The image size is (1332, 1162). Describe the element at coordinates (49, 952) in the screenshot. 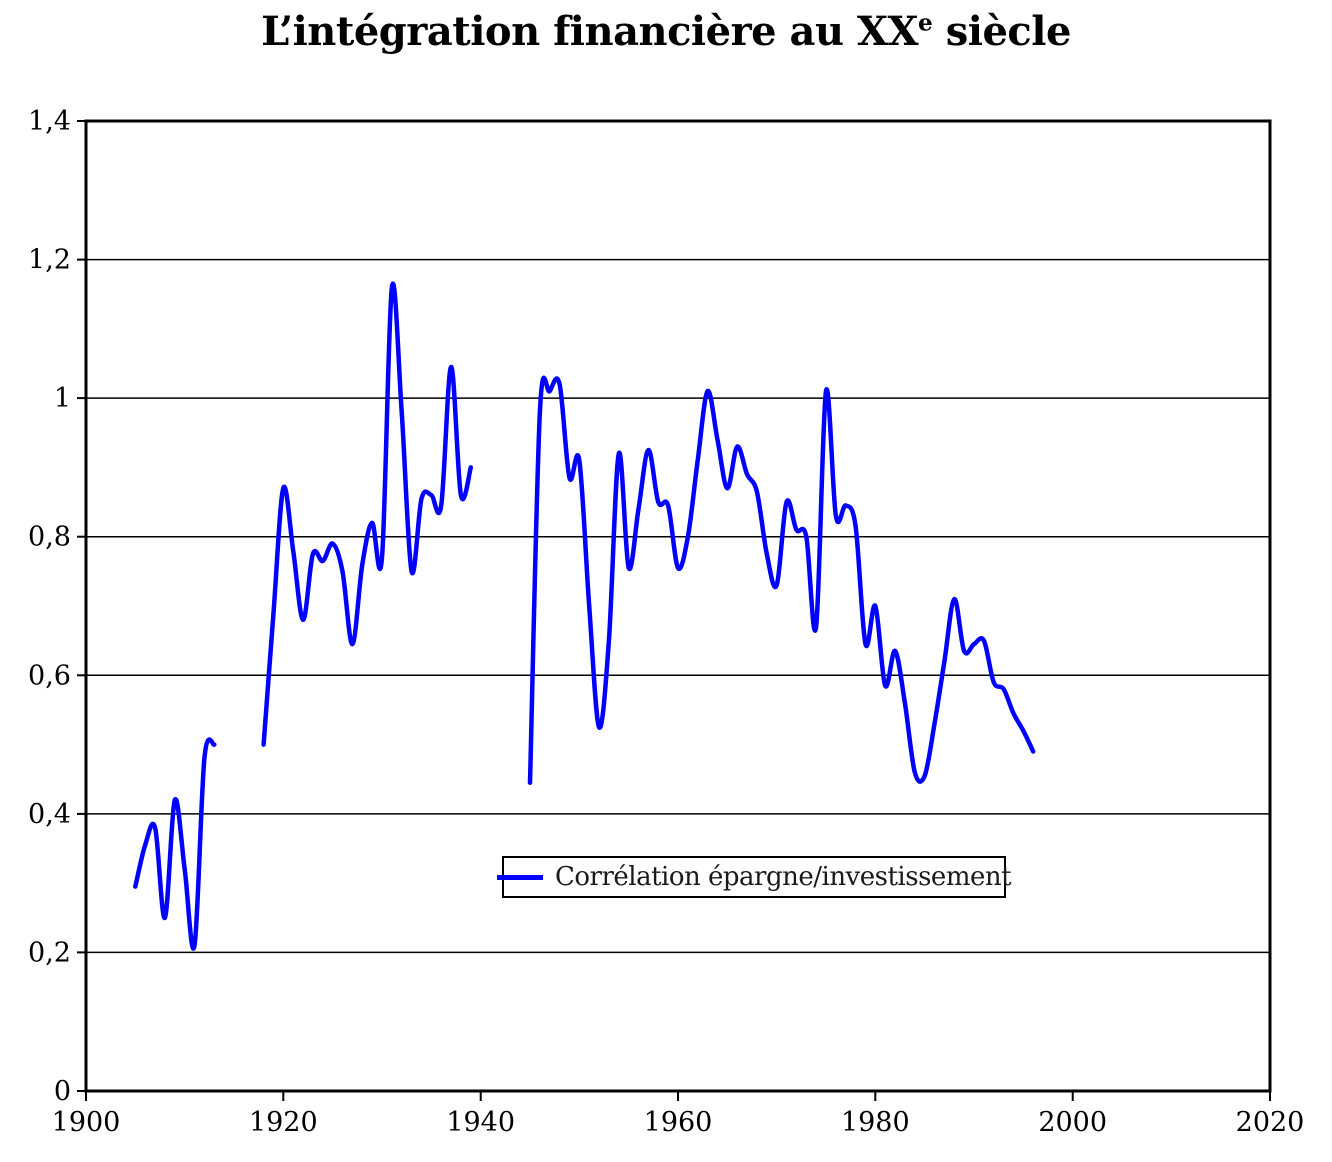

I see `y-axis-tick-label: 0,2` at that location.